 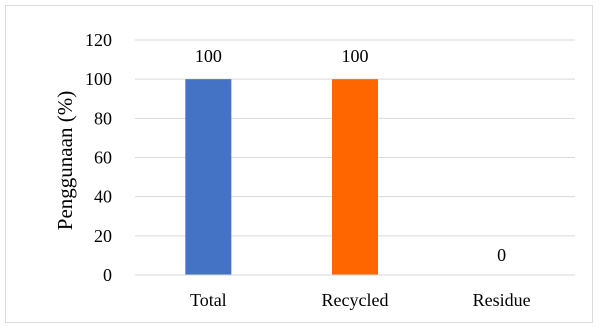 What do you see at coordinates (501, 255) in the screenshot?
I see `data-label-residue: 0` at bounding box center [501, 255].